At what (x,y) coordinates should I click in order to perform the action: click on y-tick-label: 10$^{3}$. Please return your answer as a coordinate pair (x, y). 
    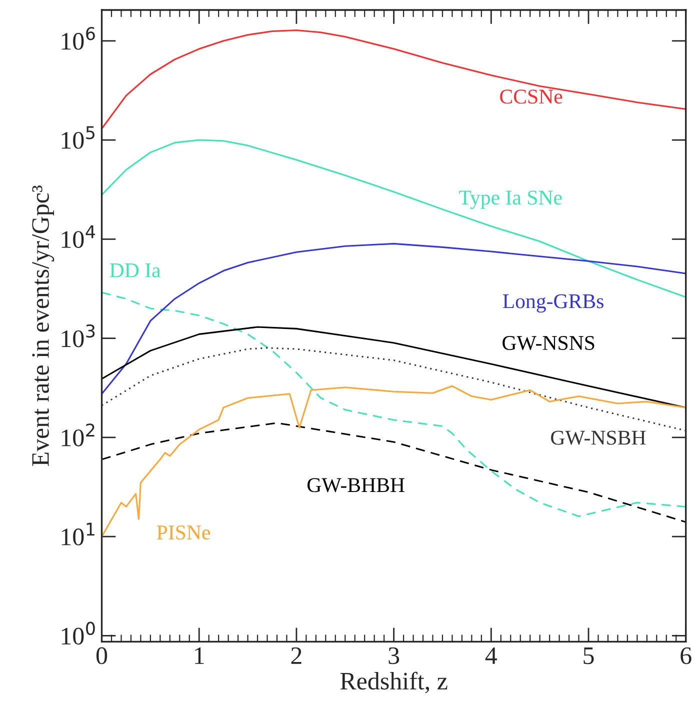
    Looking at the image, I should click on (78, 336).